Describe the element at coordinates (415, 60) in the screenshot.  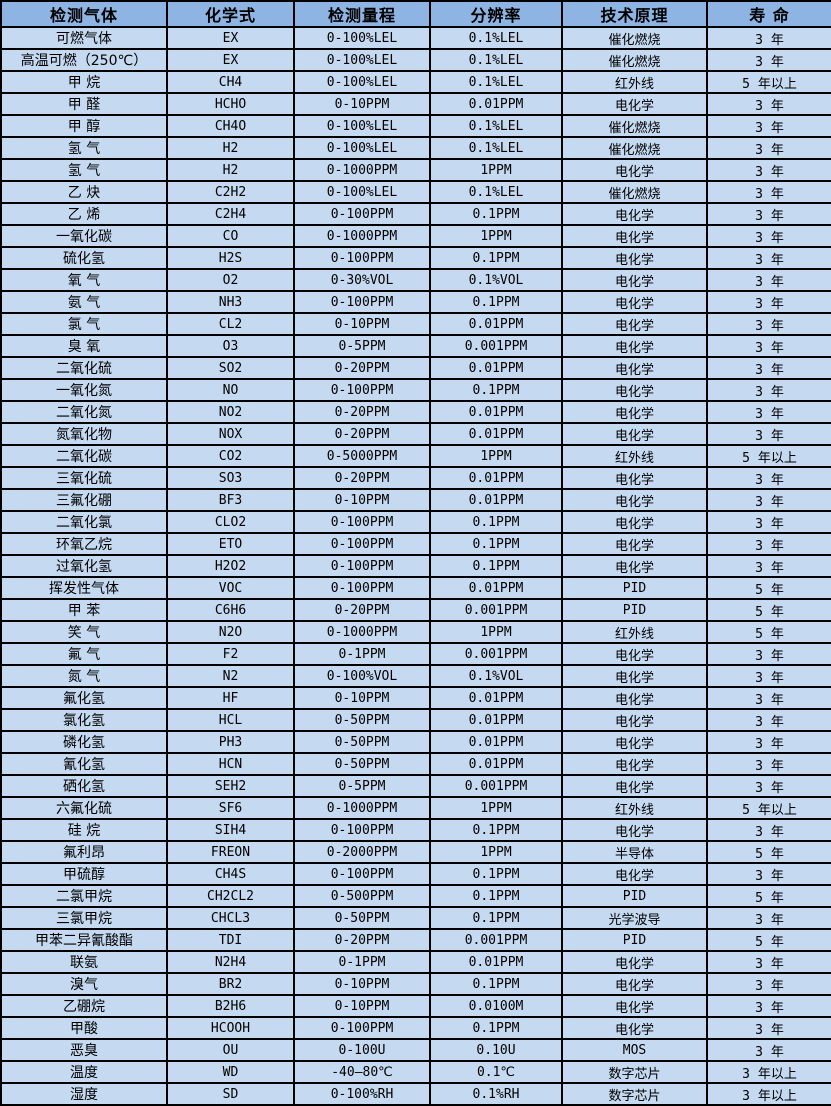
I see `table-row: 高温可燃（250℃） EX 0-100%LEL 0.1%LEL 催化燃烧 3 年` at that location.